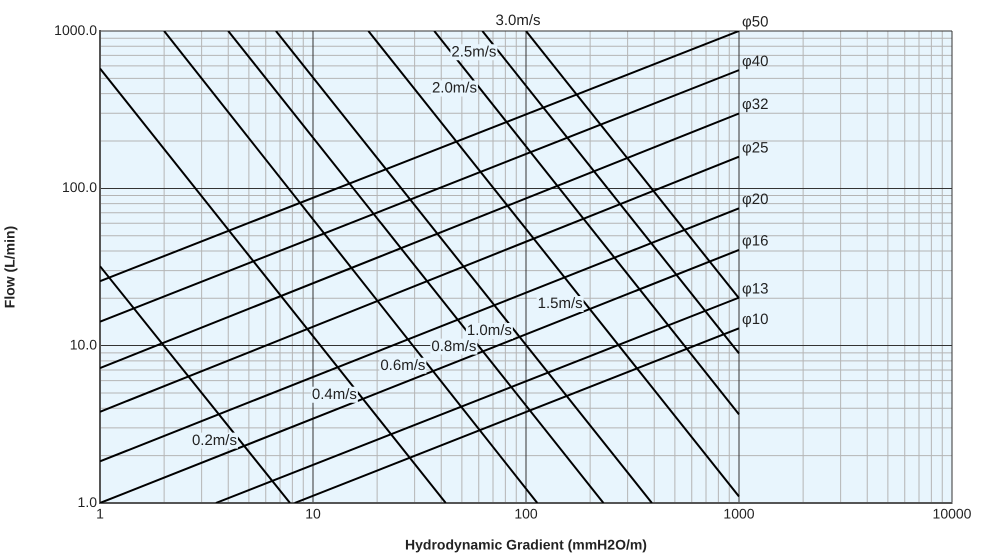 The width and height of the screenshot is (985, 556). I want to click on annotation: 0.8m/s, so click(453, 346).